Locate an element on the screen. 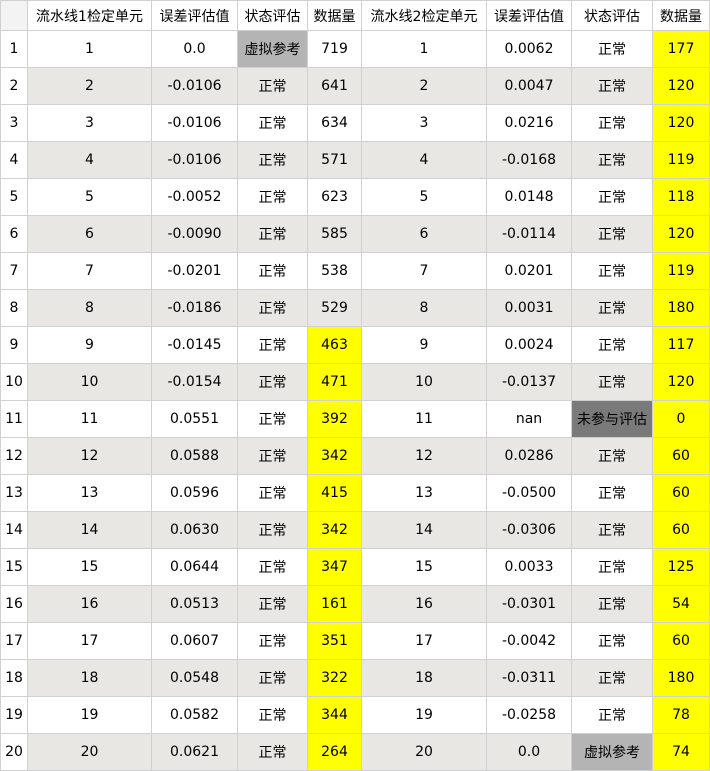  line2-unit-cell: 19 is located at coordinates (424, 715).